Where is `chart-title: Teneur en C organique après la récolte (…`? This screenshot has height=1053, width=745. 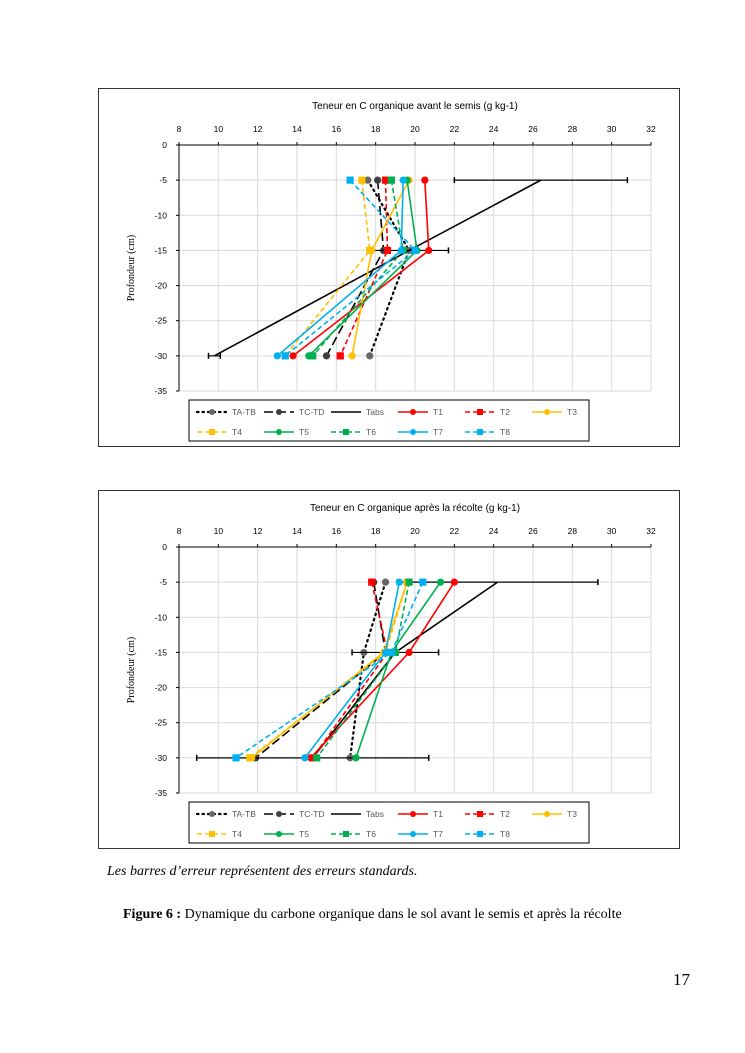 chart-title: Teneur en C organique après la récolte (… is located at coordinates (415, 508).